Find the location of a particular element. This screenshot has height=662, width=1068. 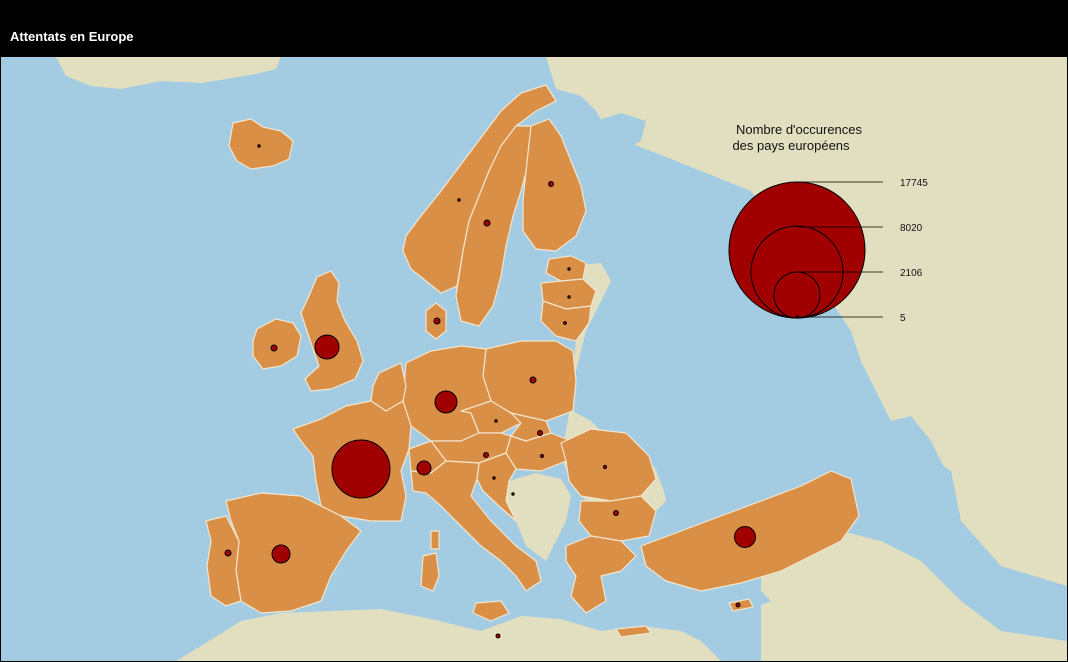

united-kingdom is located at coordinates (332, 331).